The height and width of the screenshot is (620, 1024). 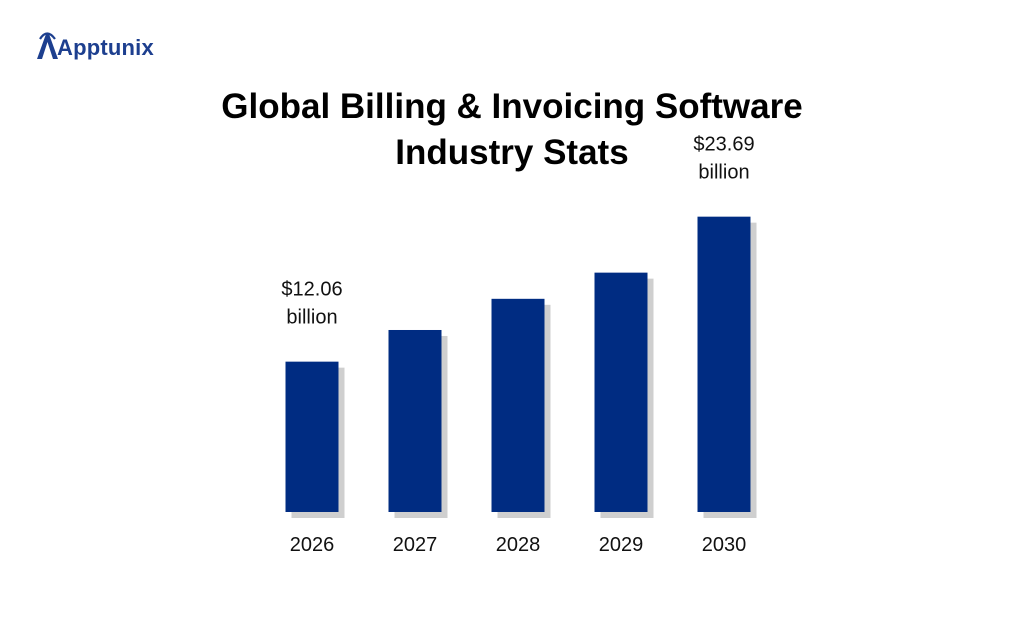 I want to click on data-label-2026-line-1: $12.06, so click(x=311, y=290).